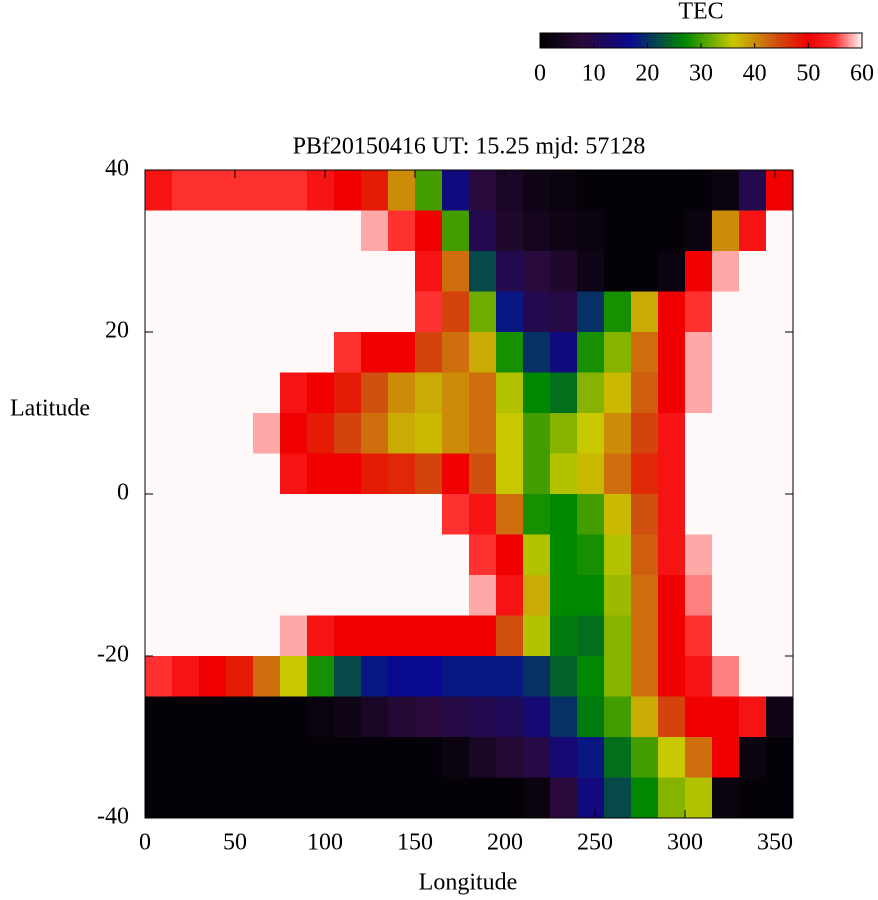  What do you see at coordinates (685, 843) in the screenshot?
I see `x-tick-label: 300` at bounding box center [685, 843].